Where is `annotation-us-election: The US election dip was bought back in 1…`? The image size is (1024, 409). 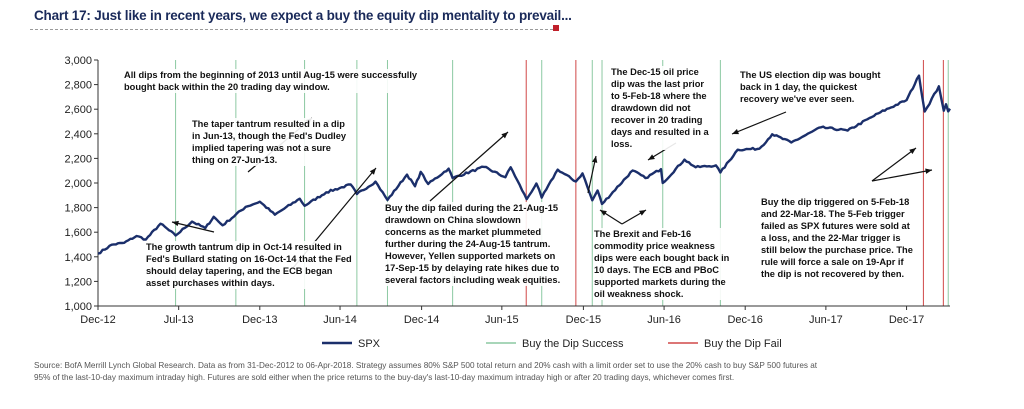 annotation-us-election: The US election dip was bought back in 1… is located at coordinates (810, 87).